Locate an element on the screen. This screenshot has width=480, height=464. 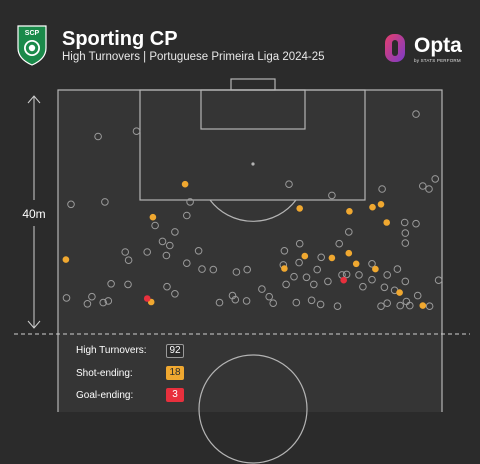
goal is located at coordinates (253, 84).